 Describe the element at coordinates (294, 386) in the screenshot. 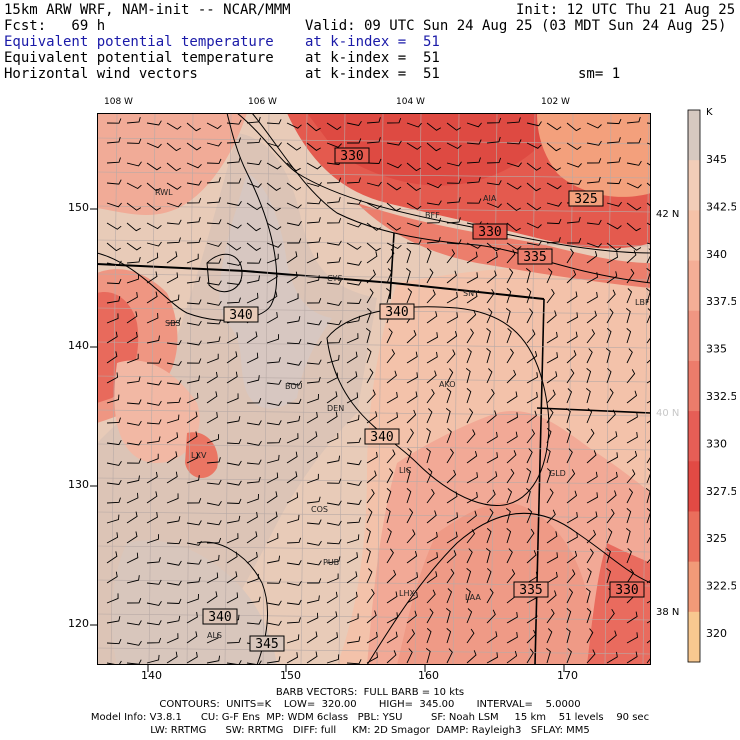

I see `station-bou: BOU` at that location.